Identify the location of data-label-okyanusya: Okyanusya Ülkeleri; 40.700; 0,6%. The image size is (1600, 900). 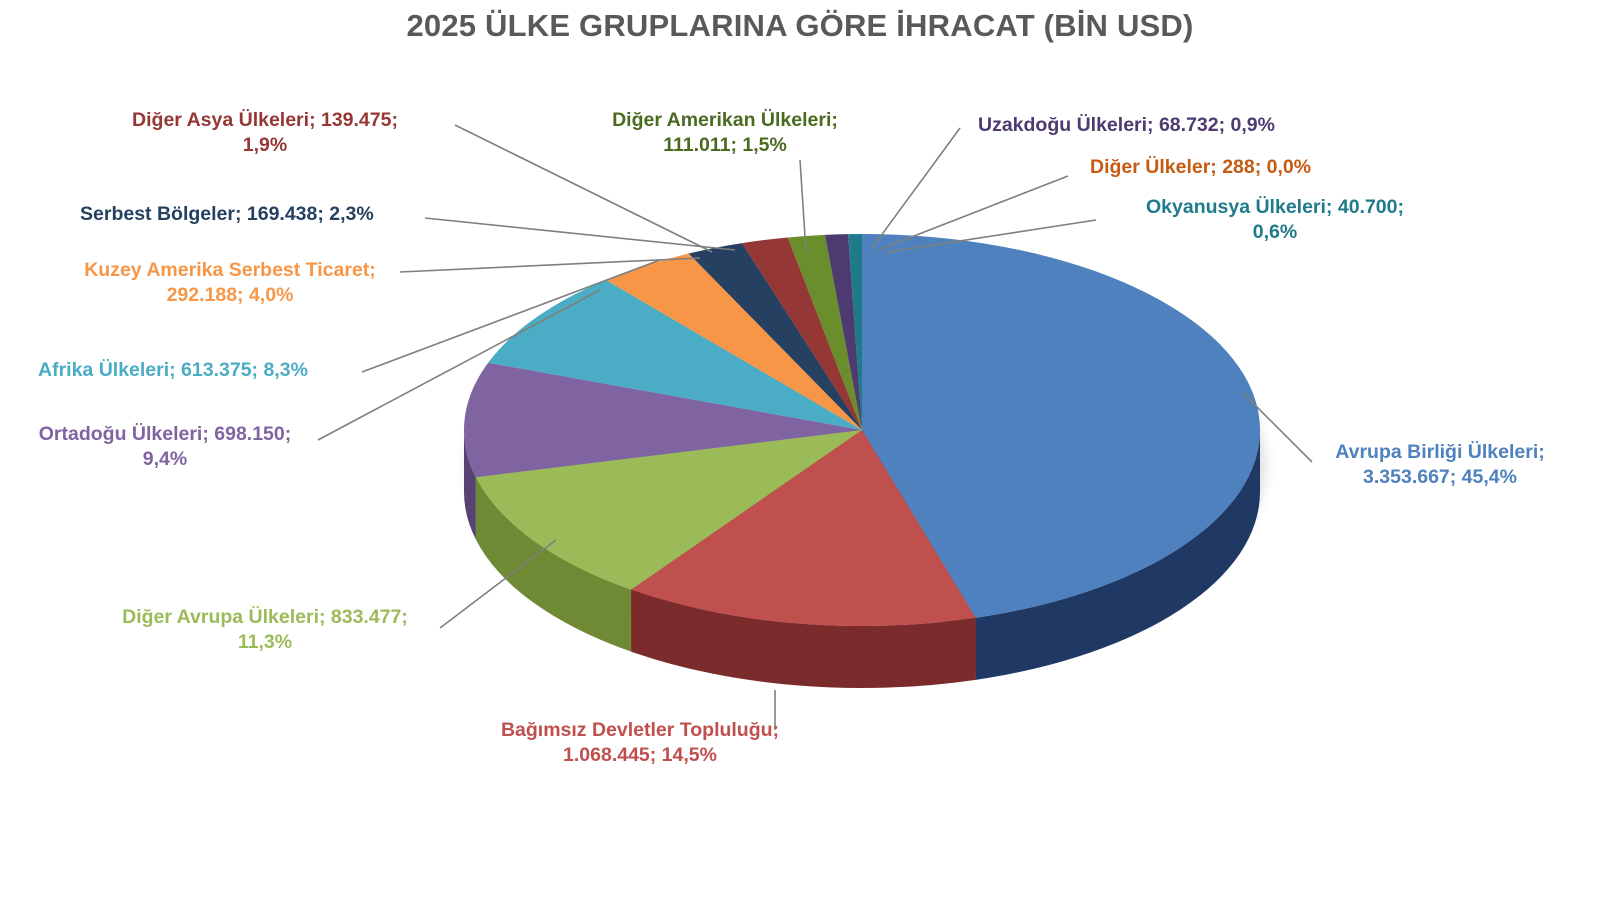
(1275, 219).